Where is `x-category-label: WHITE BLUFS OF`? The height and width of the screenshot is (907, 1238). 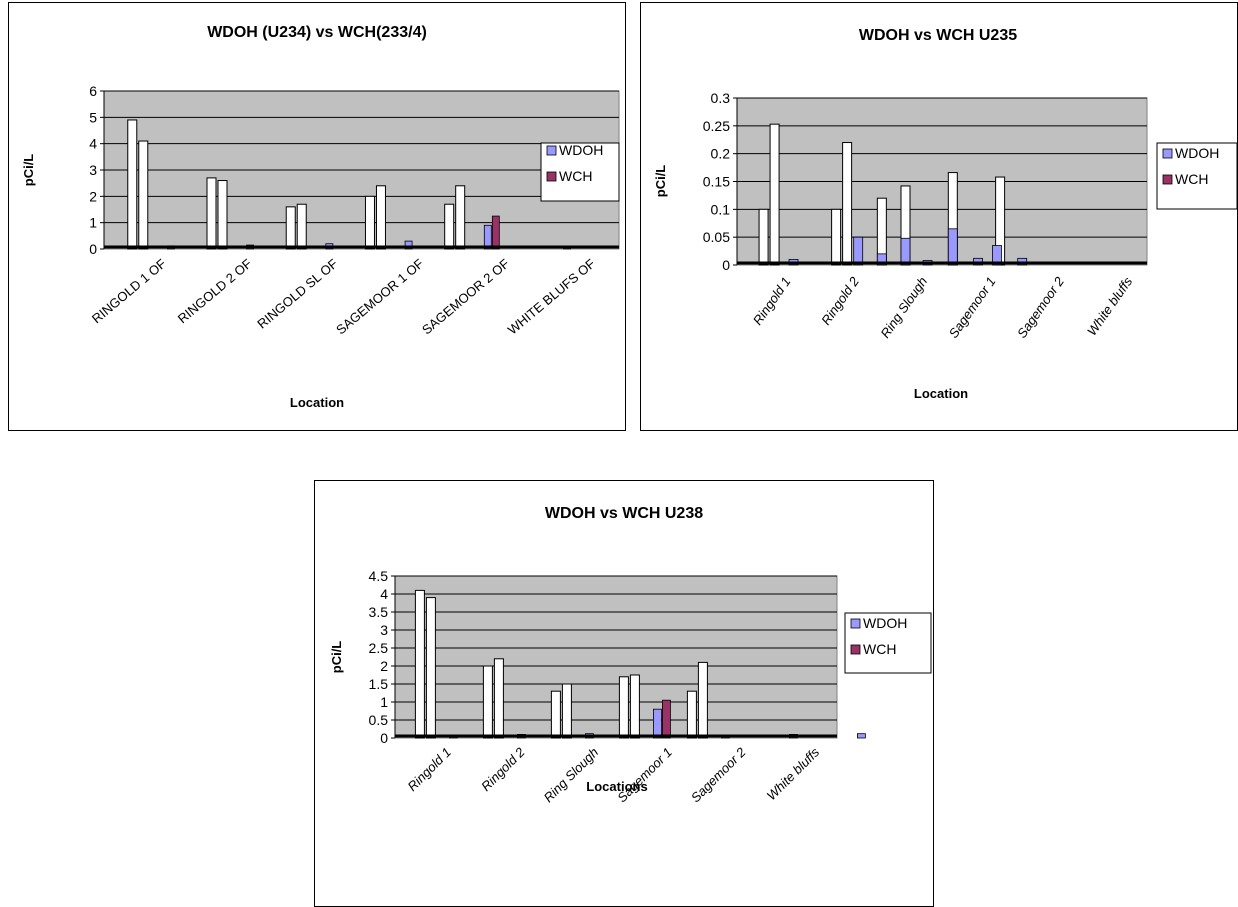
x-category-label: WHITE BLUFS OF is located at coordinates (551, 297).